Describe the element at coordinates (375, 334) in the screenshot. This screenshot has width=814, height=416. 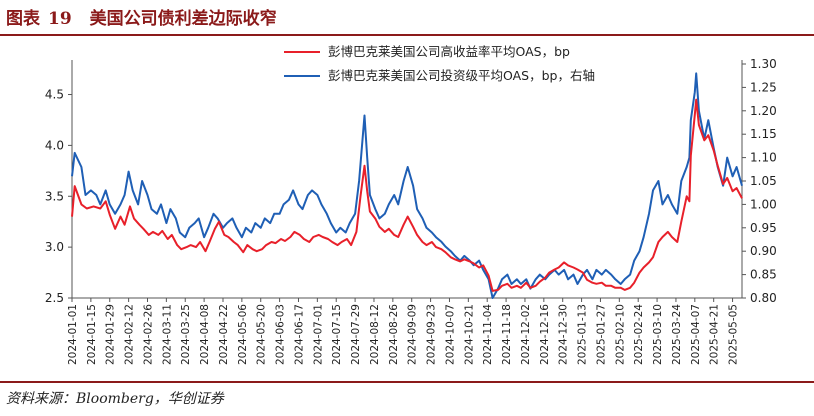
I see `x-axis-tick-label: 2024-08-12` at that location.